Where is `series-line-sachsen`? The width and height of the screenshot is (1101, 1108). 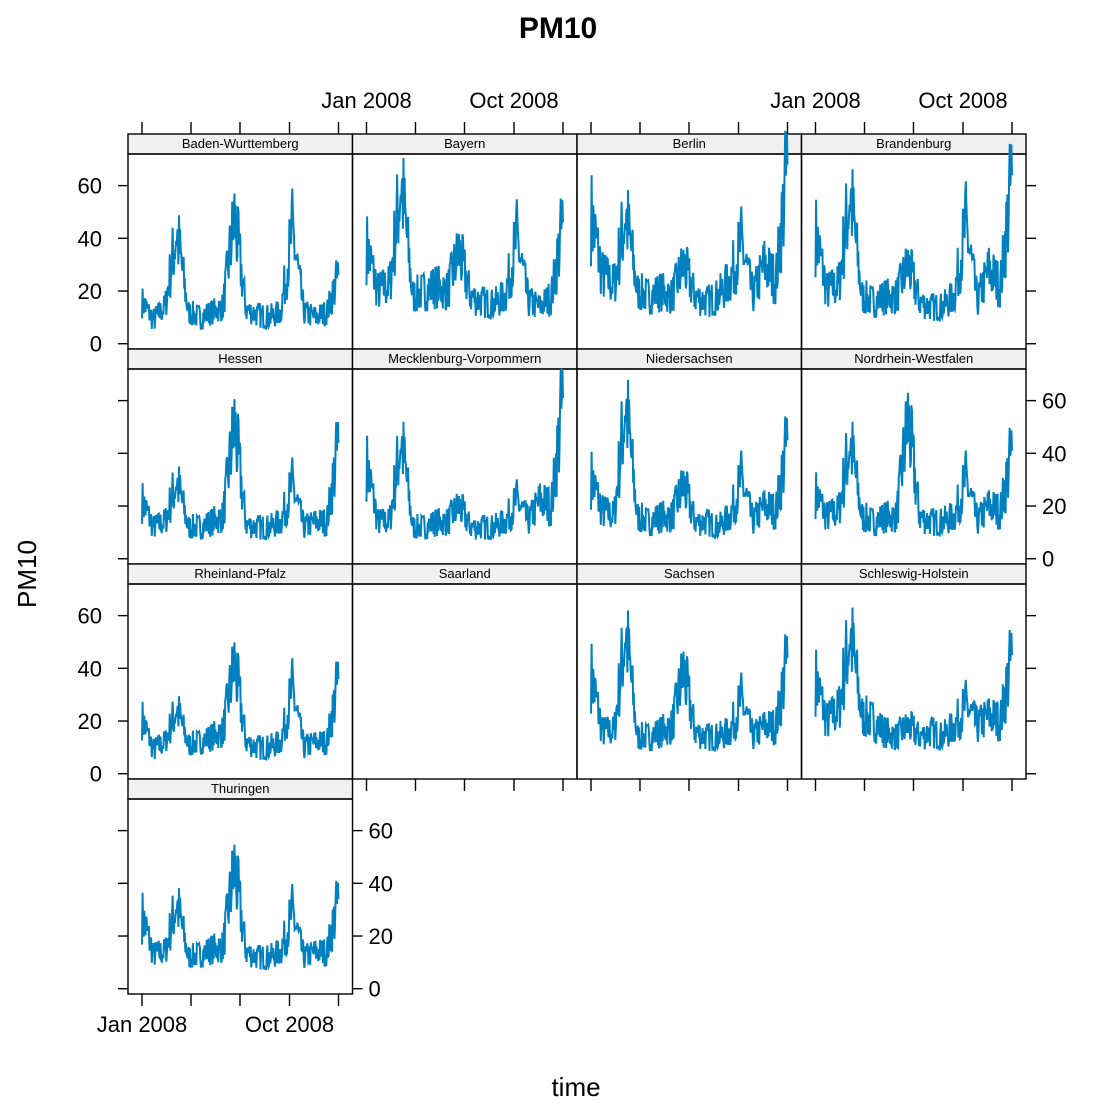
series-line-sachsen is located at coordinates (689, 681).